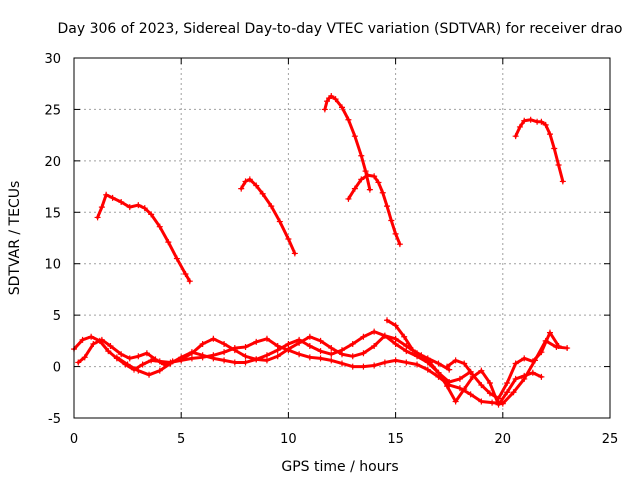  What do you see at coordinates (610, 439) in the screenshot?
I see `x-tick-label: 25` at bounding box center [610, 439].